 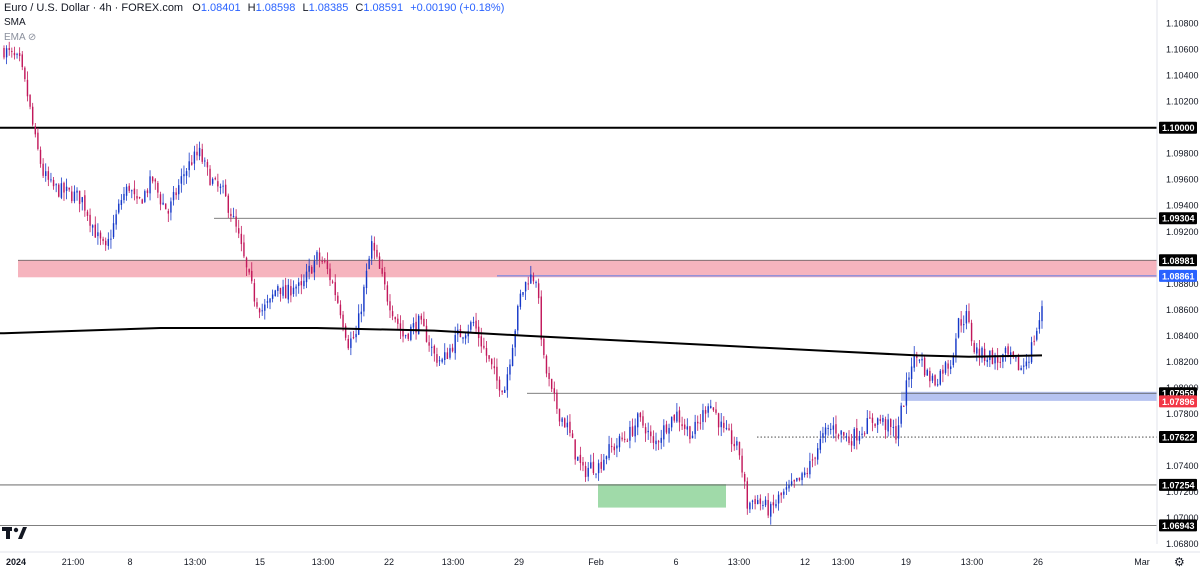 I want to click on settings-gear-icon: ⚙, so click(x=1179, y=562).